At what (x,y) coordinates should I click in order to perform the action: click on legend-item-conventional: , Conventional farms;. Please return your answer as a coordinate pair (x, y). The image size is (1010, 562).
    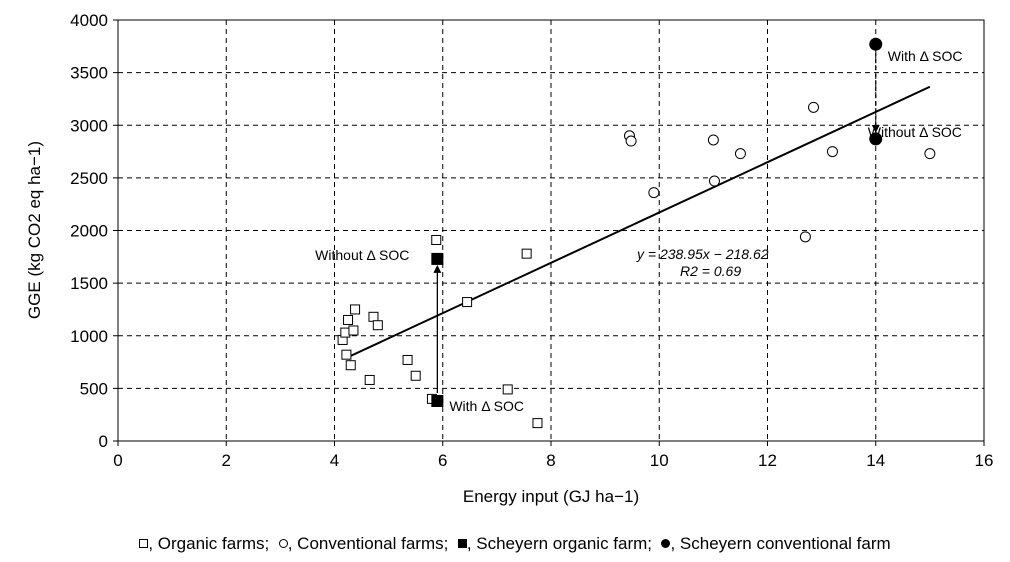
    Looking at the image, I should click on (363, 544).